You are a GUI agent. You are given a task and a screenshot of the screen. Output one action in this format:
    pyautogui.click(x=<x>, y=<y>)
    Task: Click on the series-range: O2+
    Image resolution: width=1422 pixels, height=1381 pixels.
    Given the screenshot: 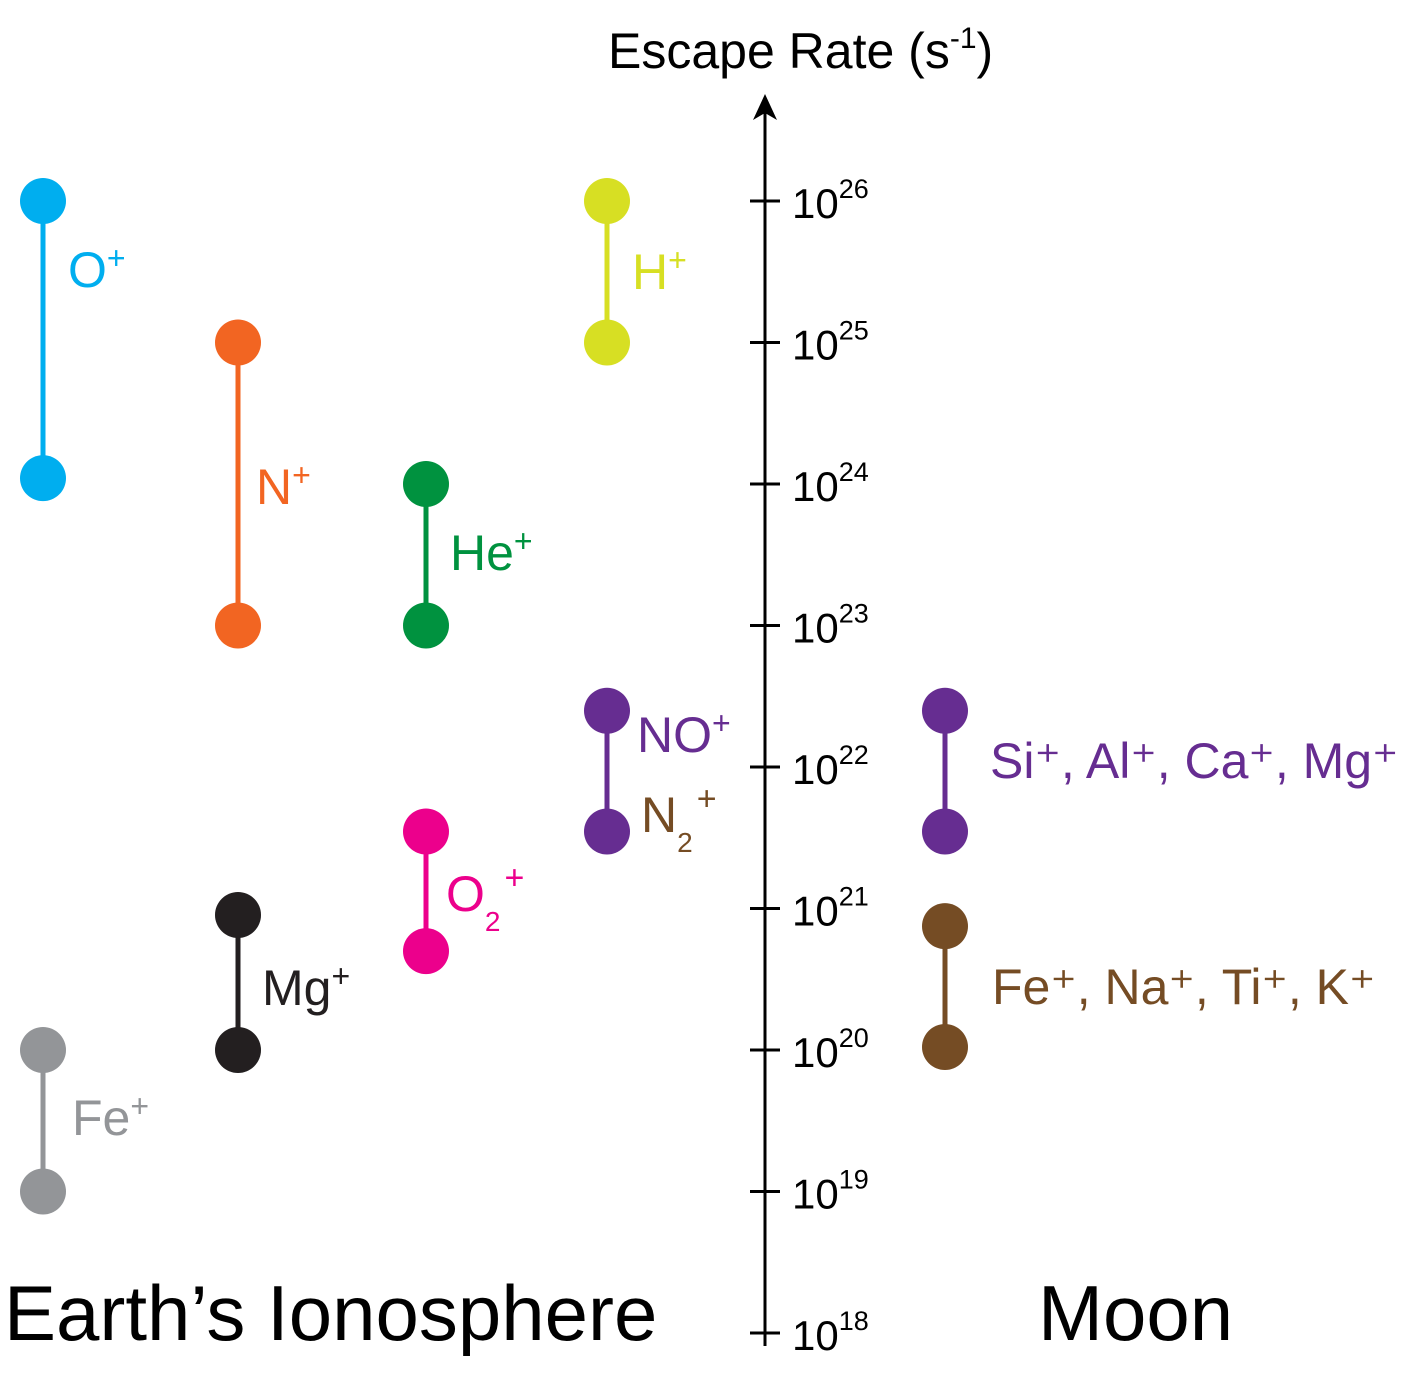 What is the action you would take?
    pyautogui.click(x=463, y=891)
    